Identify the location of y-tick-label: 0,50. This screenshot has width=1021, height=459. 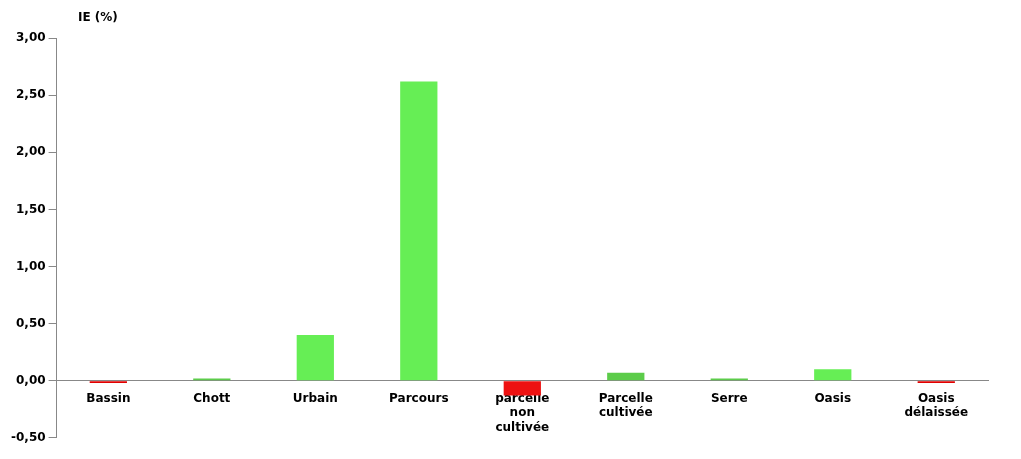
(30, 322).